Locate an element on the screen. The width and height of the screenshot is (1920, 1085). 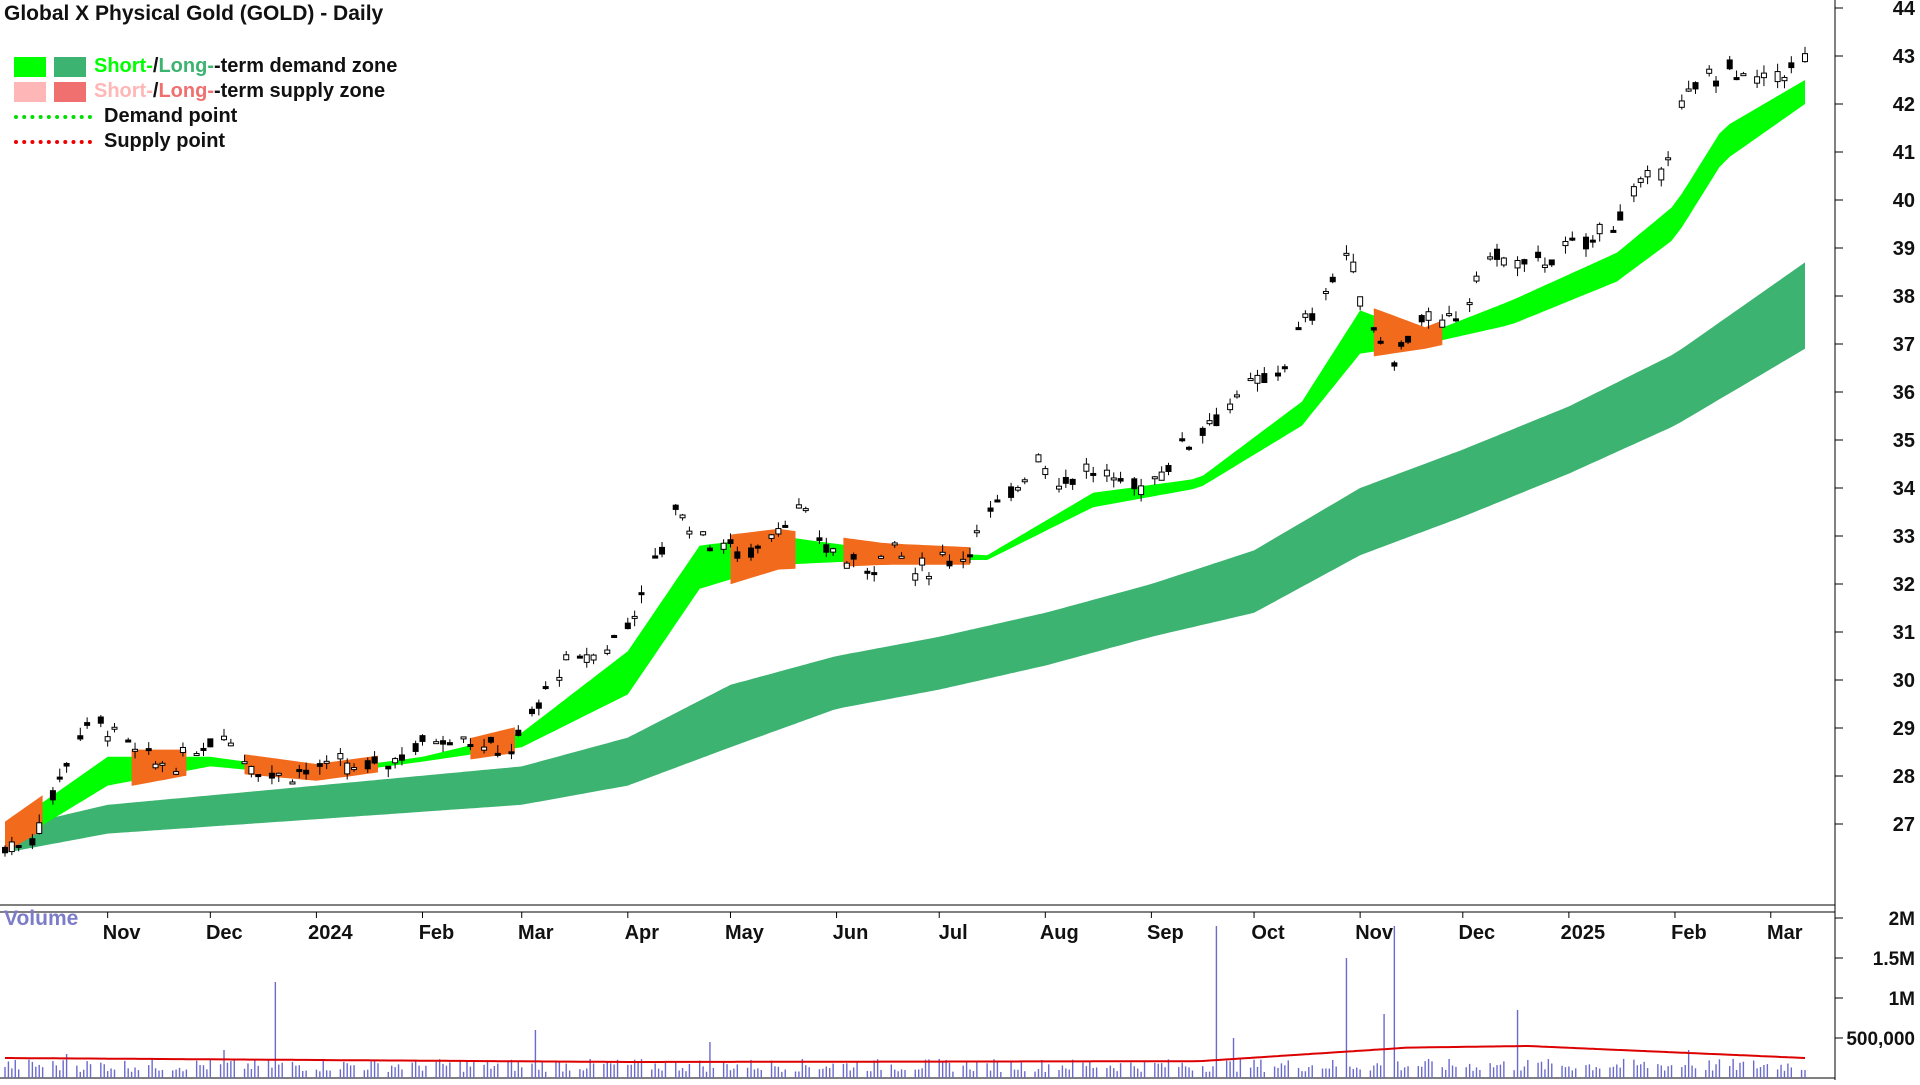
x-tick-label: Nov is located at coordinates (122, 933).